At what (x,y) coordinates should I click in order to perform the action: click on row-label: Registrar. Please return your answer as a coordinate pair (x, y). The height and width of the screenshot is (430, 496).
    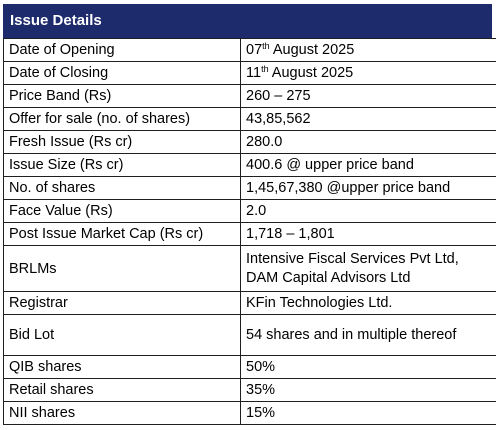
    Looking at the image, I should click on (122, 303).